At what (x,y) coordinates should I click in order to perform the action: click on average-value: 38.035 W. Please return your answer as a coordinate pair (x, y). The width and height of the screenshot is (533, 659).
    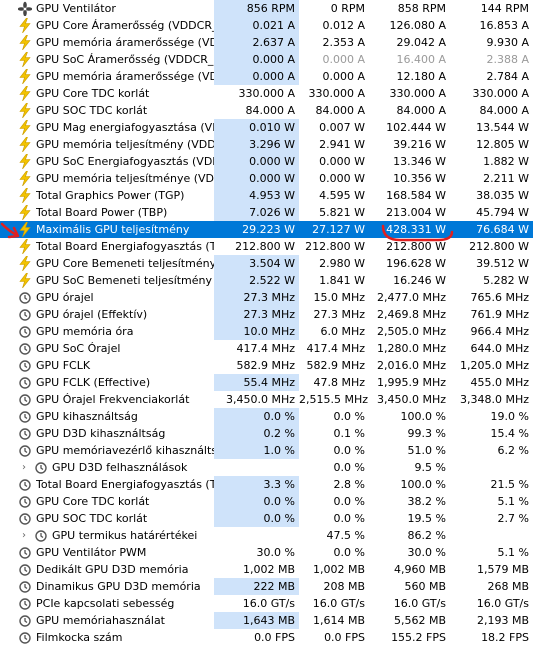
    Looking at the image, I should click on (502, 195).